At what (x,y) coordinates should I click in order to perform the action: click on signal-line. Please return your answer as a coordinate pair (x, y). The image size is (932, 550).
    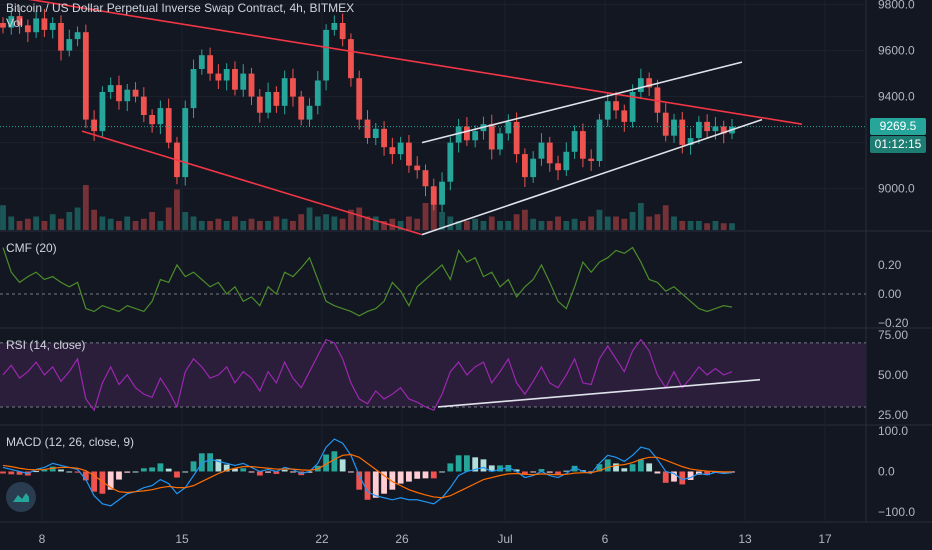
    Looking at the image, I should click on (367, 476).